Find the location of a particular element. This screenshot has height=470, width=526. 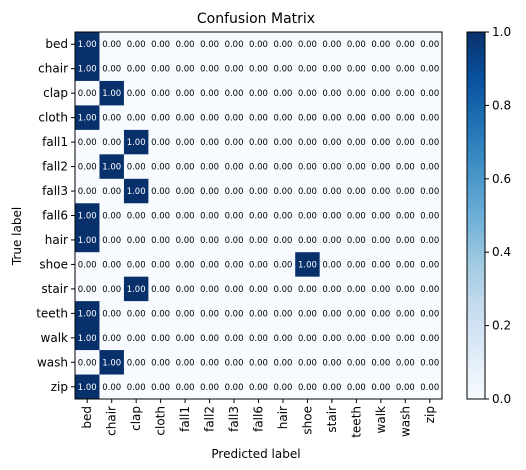

cell-value-label: 1.00 is located at coordinates (136, 143).